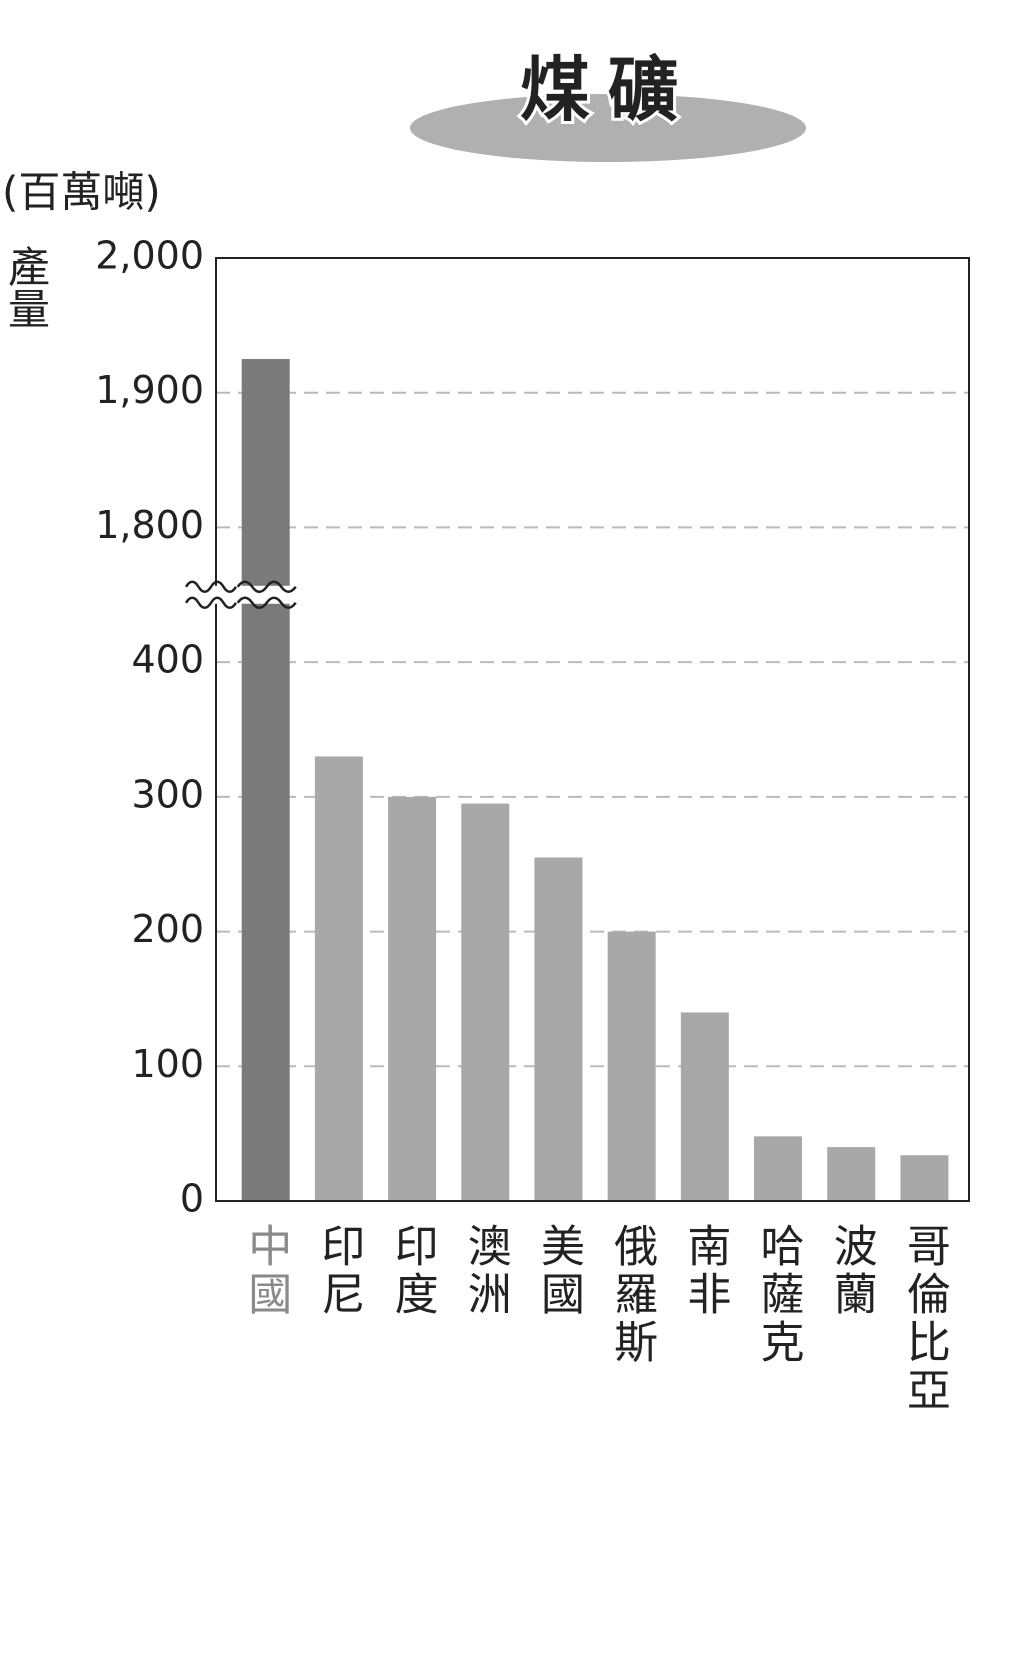  Describe the element at coordinates (485, 1271) in the screenshot. I see `x-tick-label: 澳洲` at that location.